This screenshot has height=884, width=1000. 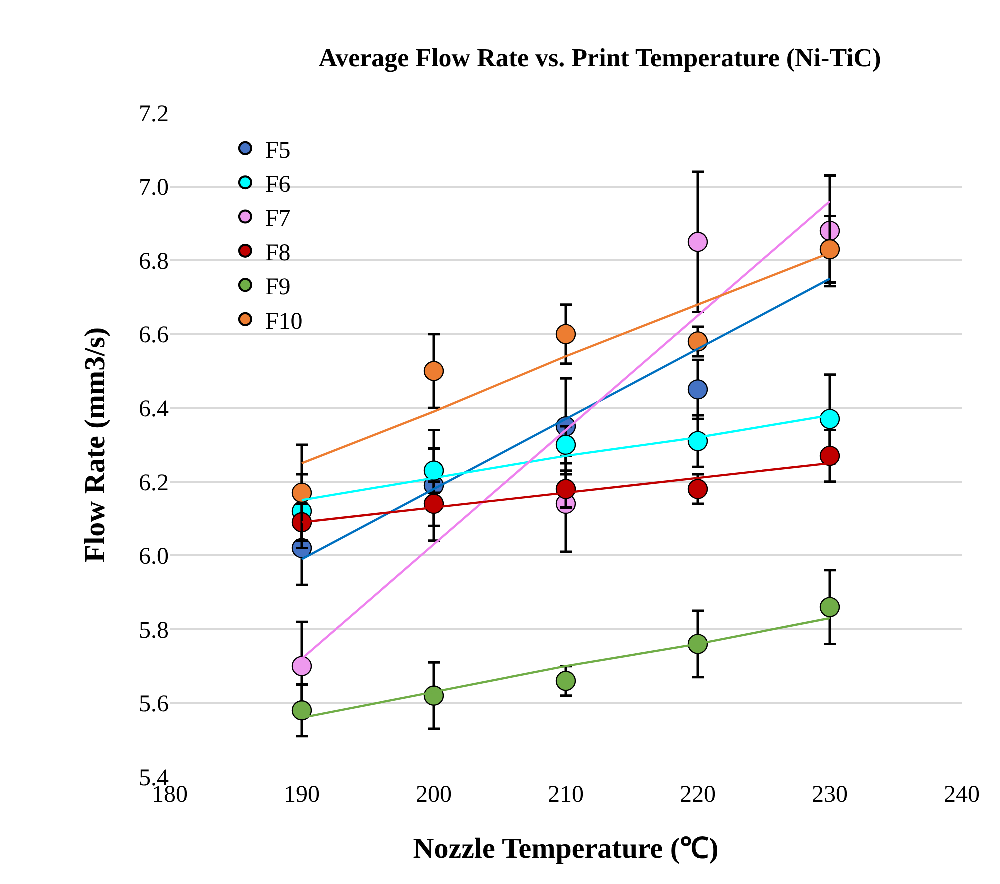 What do you see at coordinates (278, 287) in the screenshot?
I see `legend-label: F9` at bounding box center [278, 287].